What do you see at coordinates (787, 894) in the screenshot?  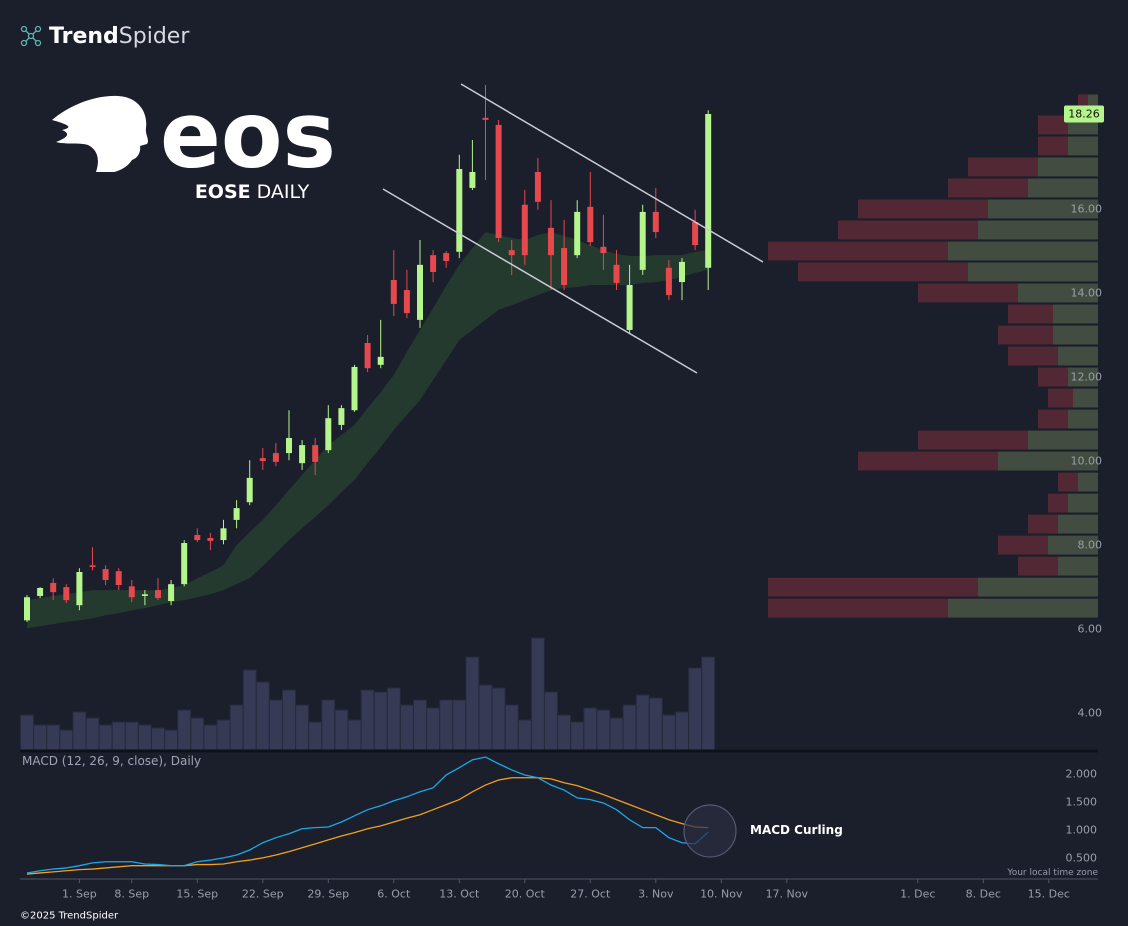 I see `x-tick-label: 17. Nov` at bounding box center [787, 894].